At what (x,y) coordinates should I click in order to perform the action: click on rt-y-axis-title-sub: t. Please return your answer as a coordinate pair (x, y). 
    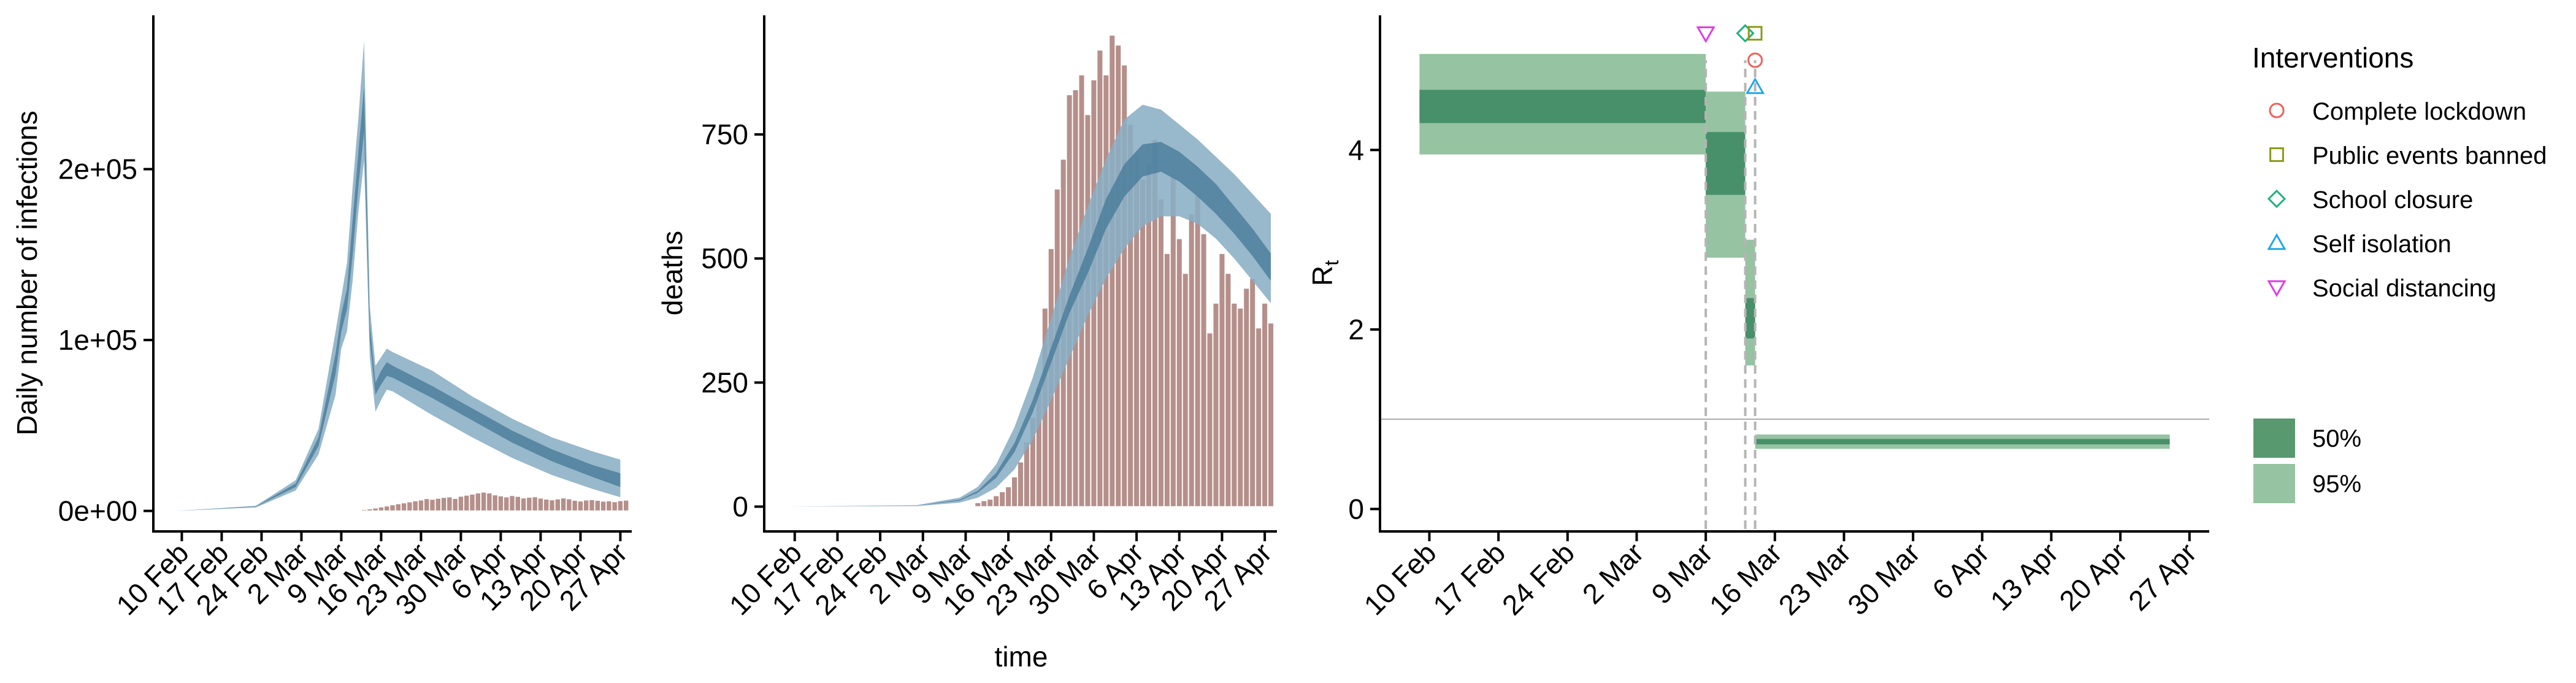
    Looking at the image, I should click on (1332, 263).